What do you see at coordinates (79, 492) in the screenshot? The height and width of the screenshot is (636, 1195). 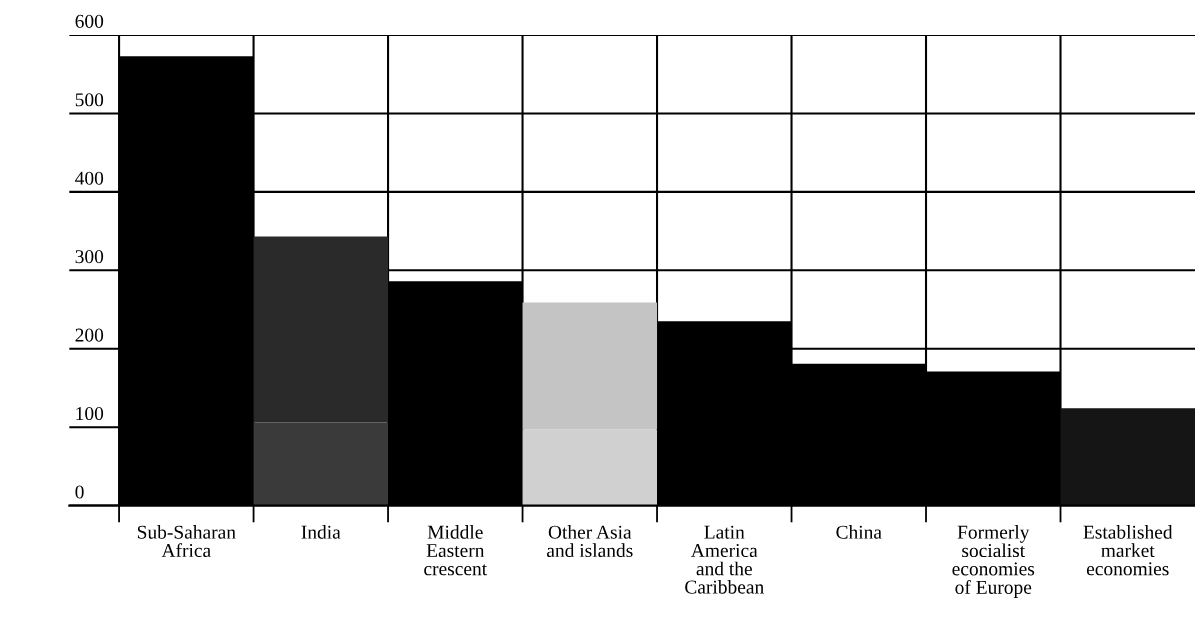 I see `y-tick-label: 0` at bounding box center [79, 492].